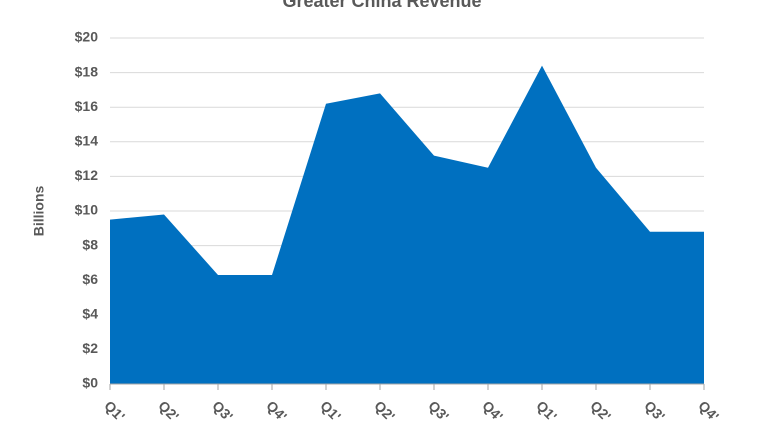  I want to click on y-tick-label: $2, so click(90, 348).